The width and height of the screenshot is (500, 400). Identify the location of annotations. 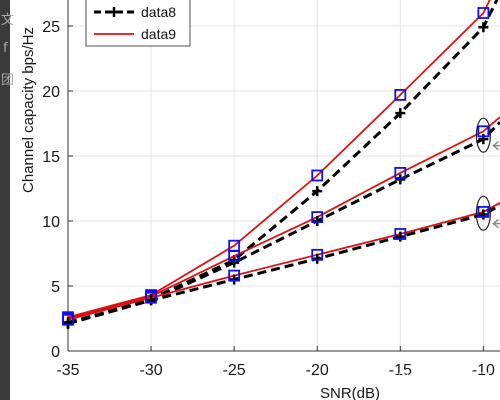
(487, 174).